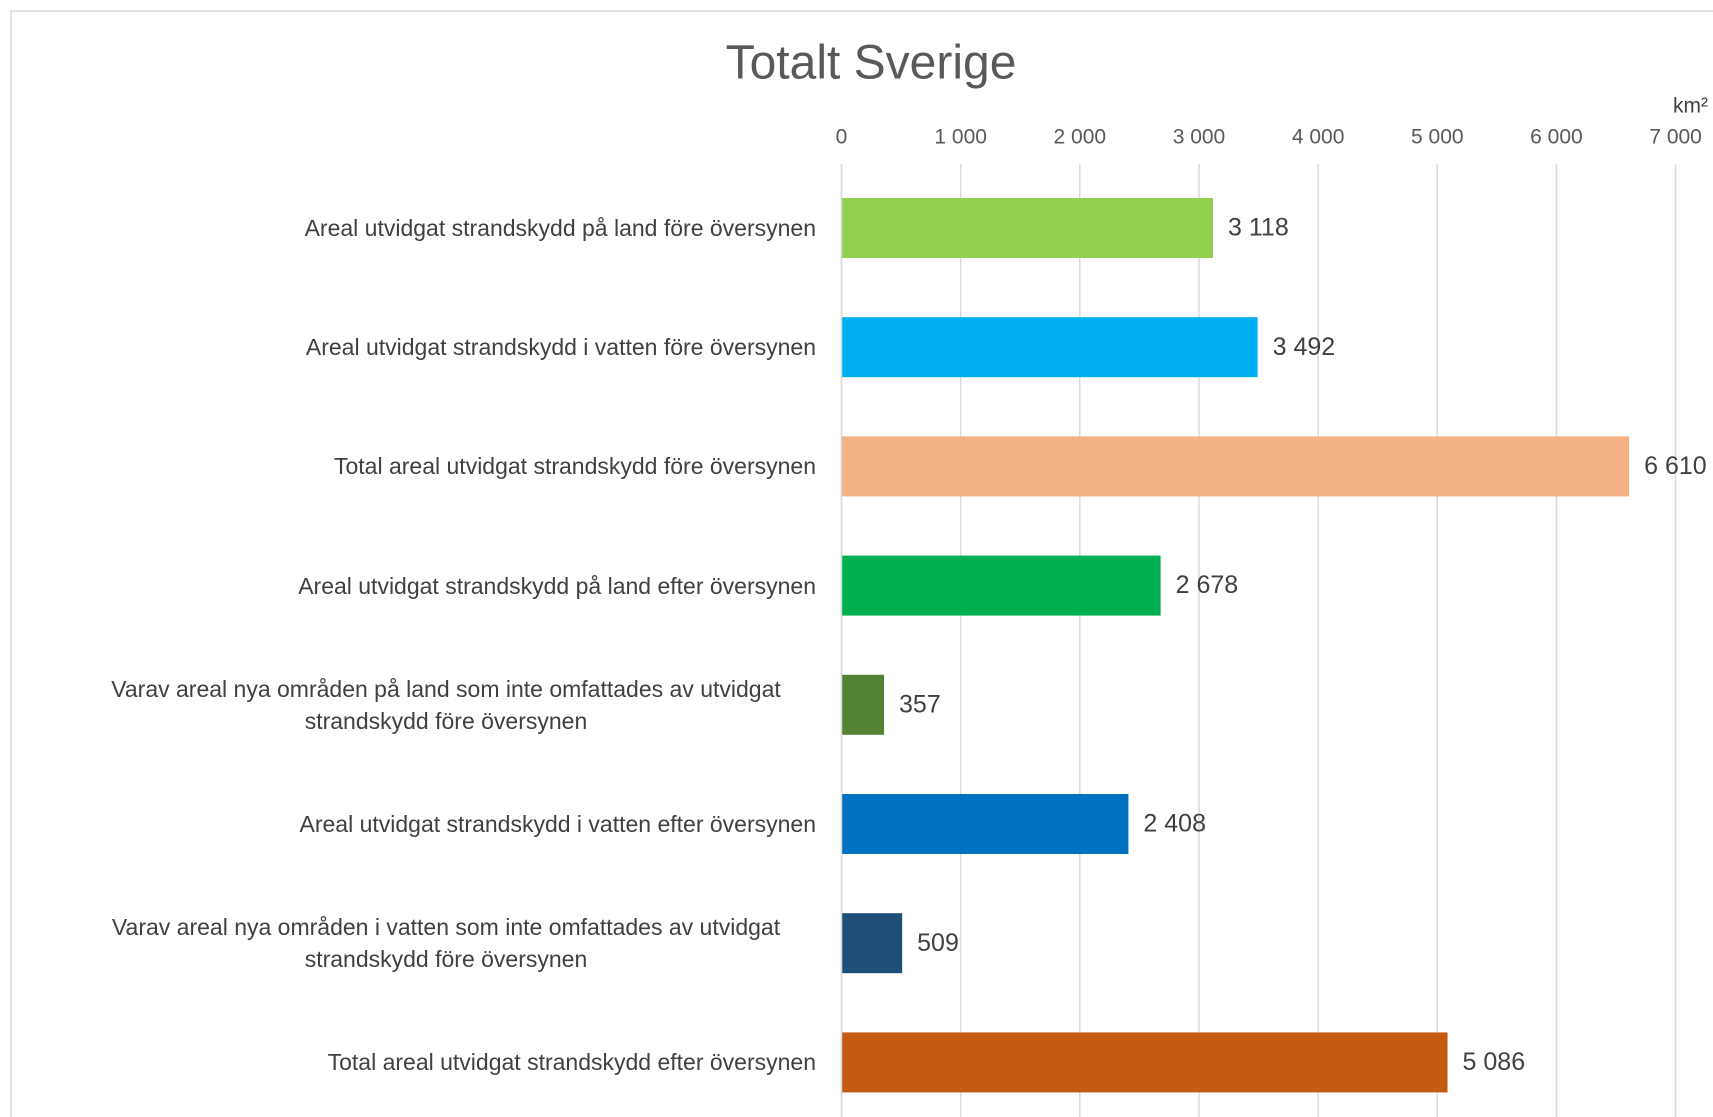 This screenshot has height=1117, width=1713. Describe the element at coordinates (1199, 137) in the screenshot. I see `x-tick-label: 3 000` at that location.